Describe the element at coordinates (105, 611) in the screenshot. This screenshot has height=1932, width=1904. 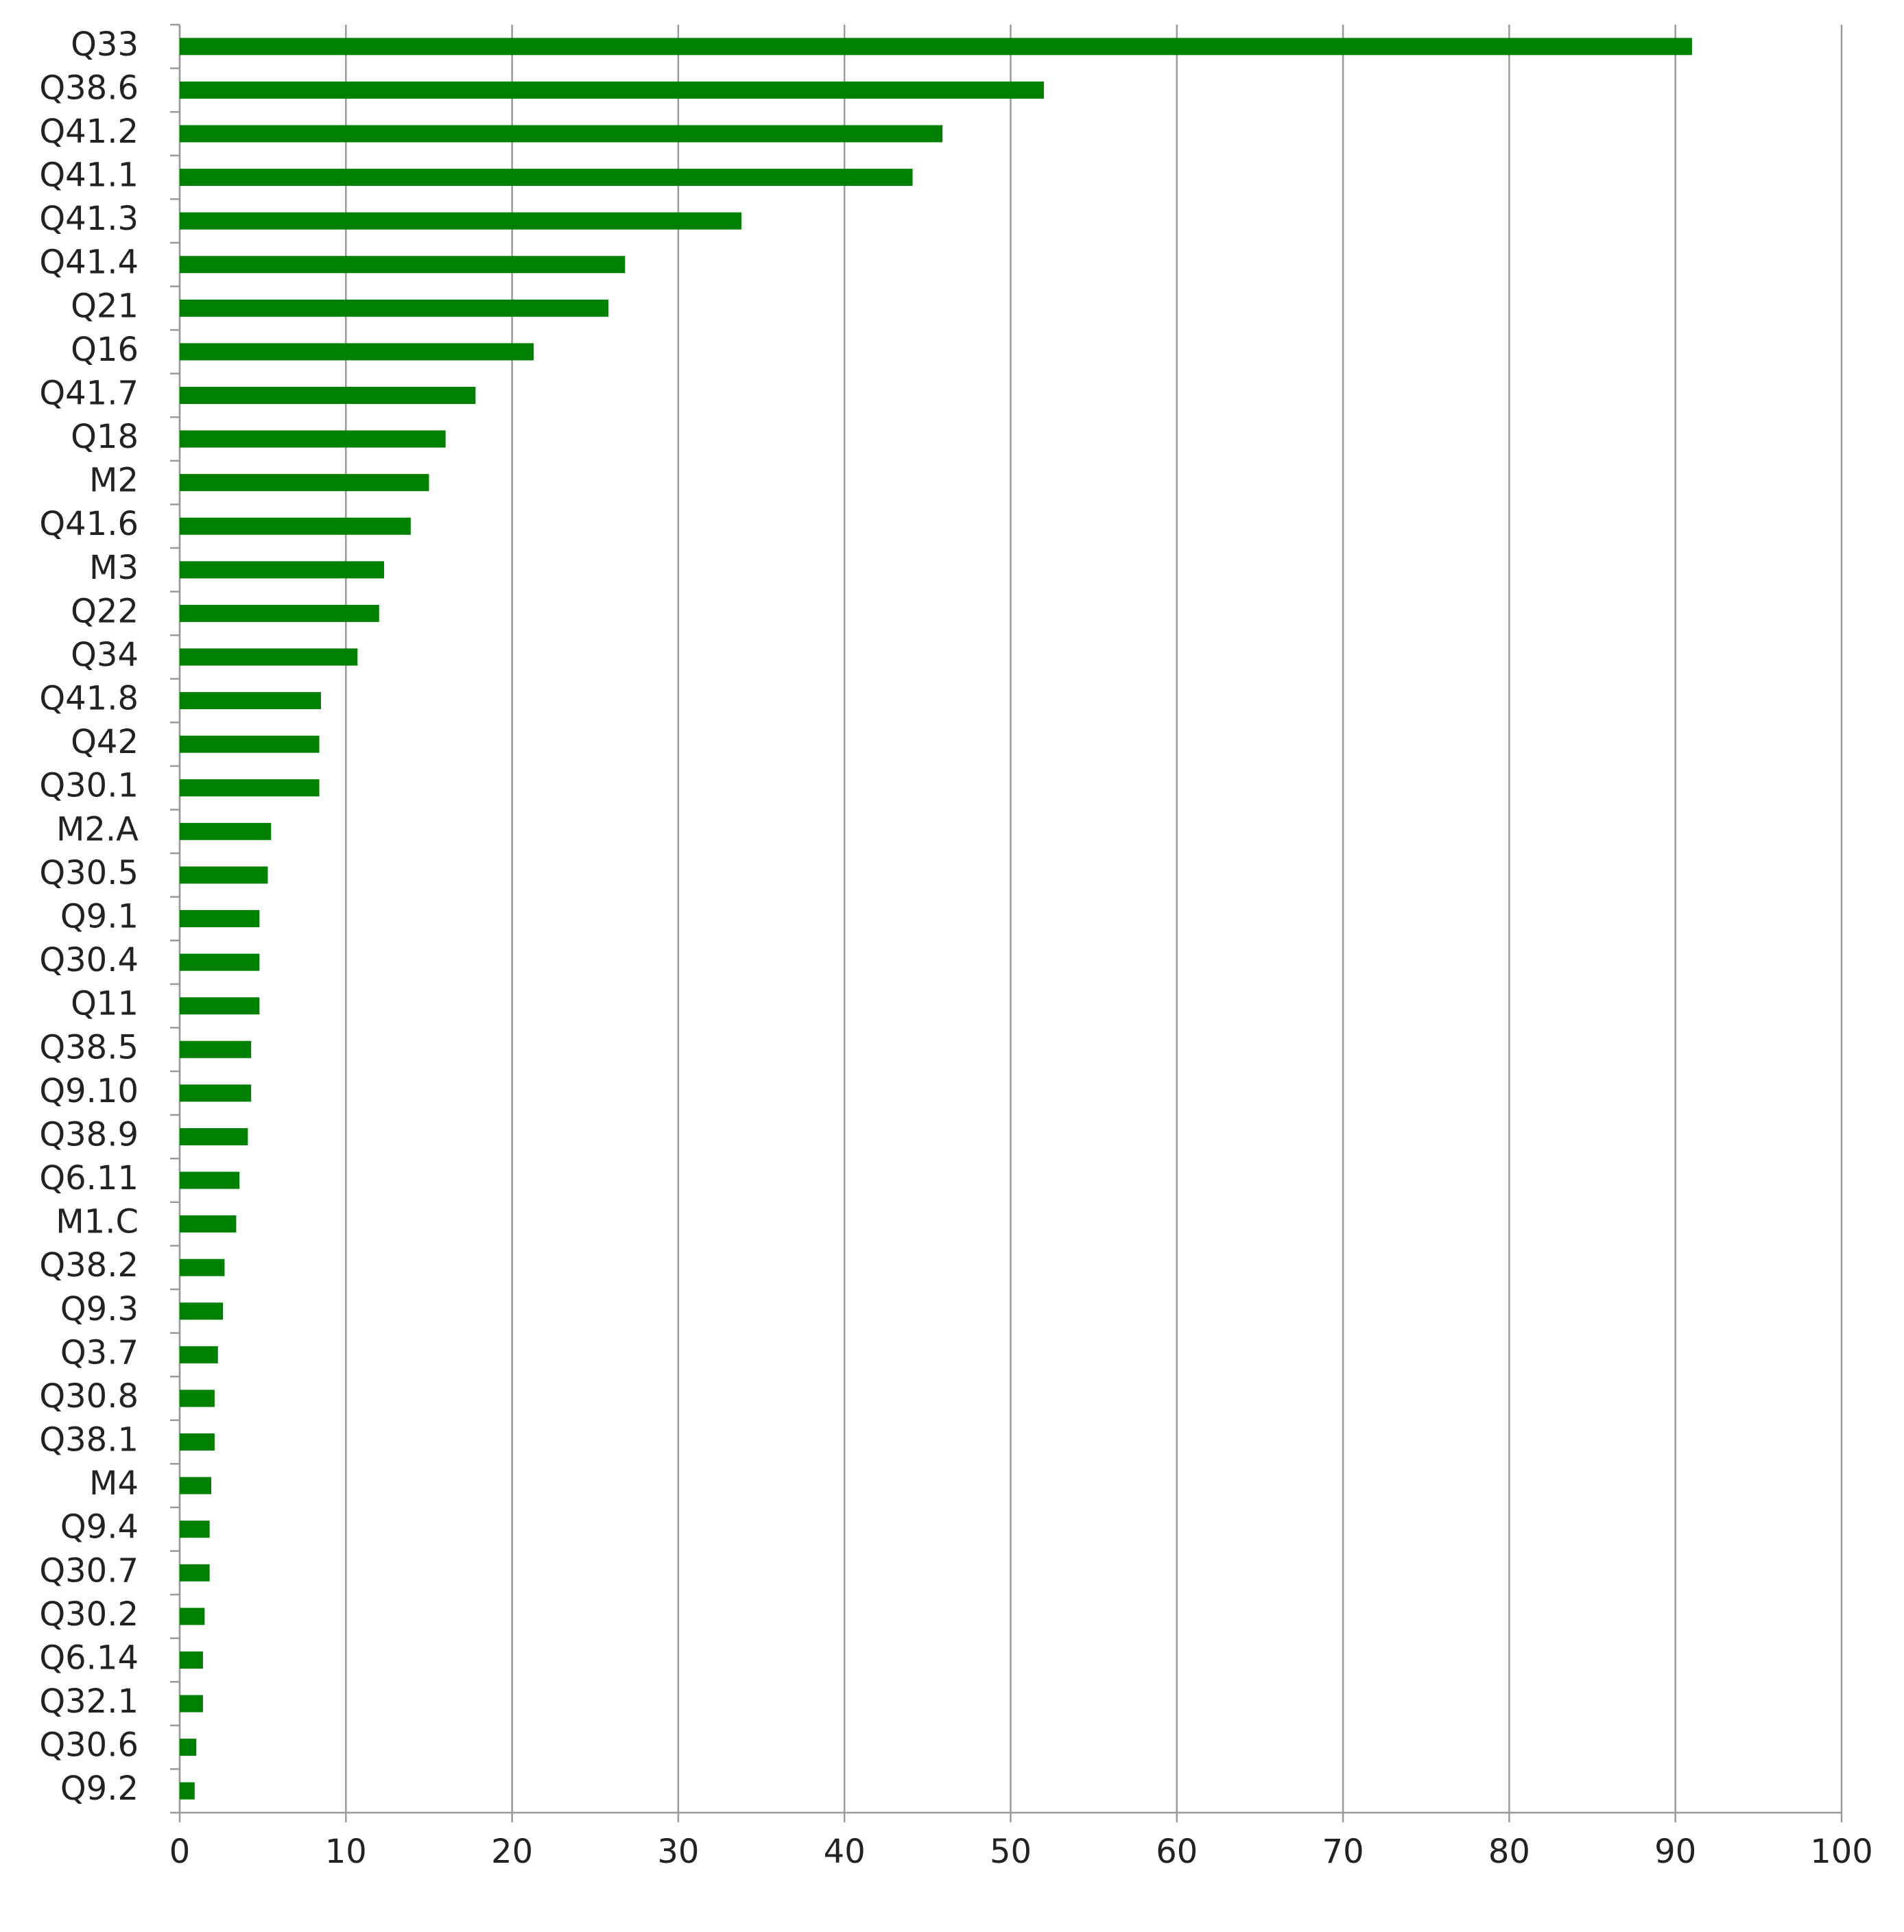
I see `y-tick-label: Q22` at that location.